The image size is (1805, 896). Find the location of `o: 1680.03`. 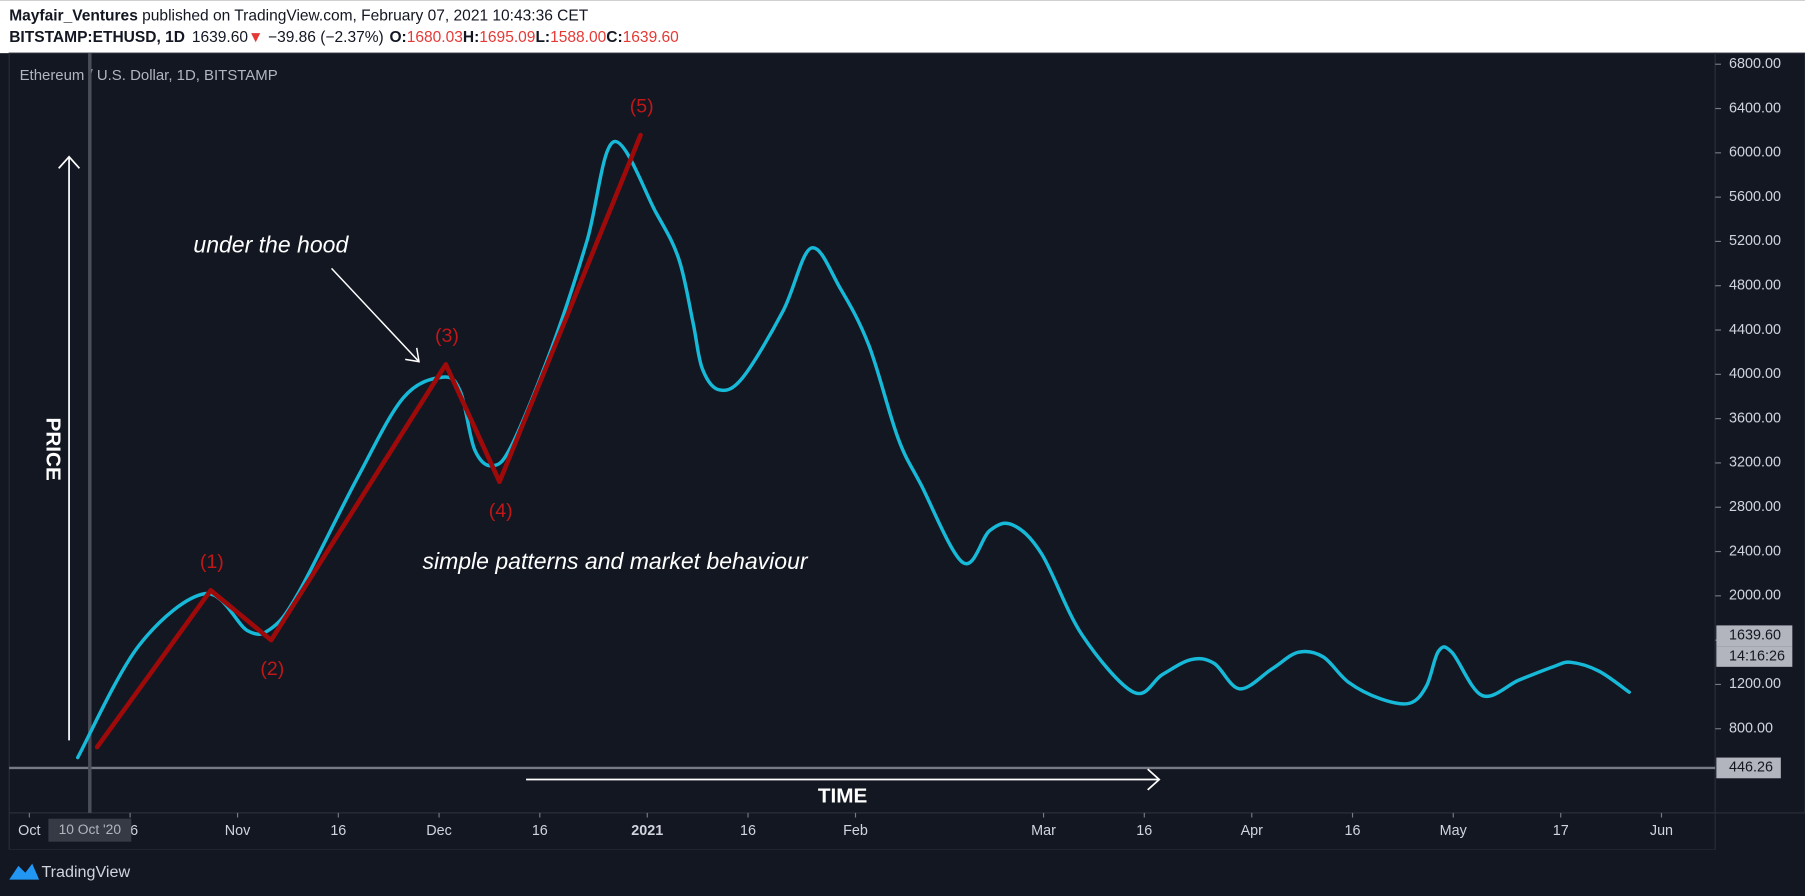

o: 1680.03 is located at coordinates (435, 37).